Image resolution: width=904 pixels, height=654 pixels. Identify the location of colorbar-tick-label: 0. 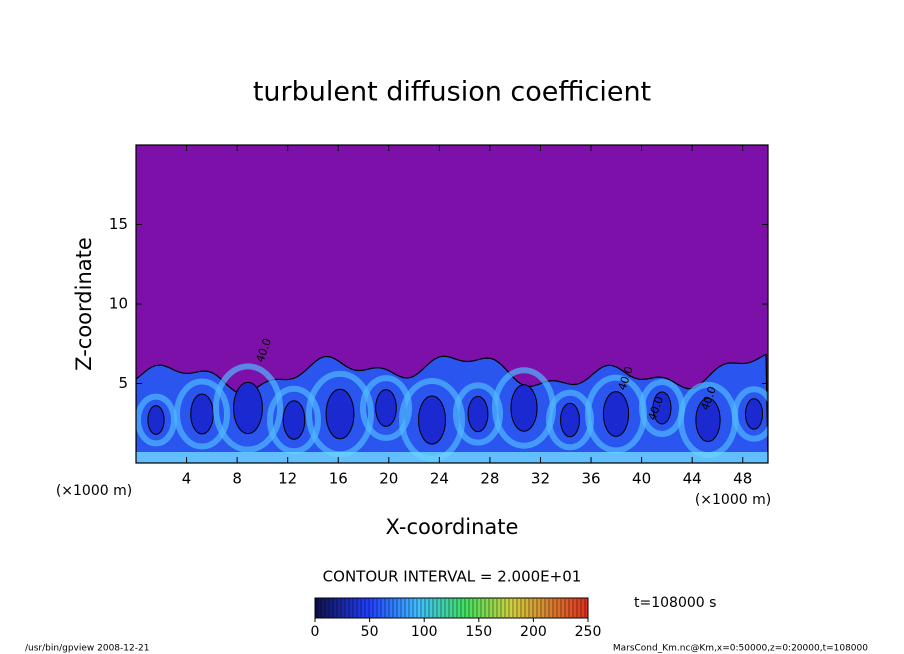
(315, 632).